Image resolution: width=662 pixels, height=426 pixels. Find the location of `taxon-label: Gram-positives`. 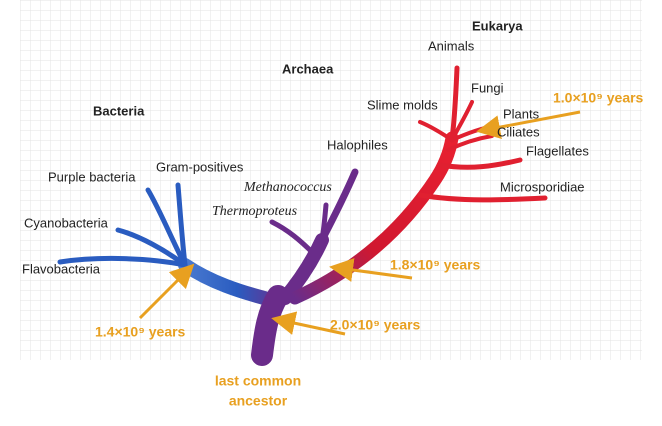

taxon-label: Gram-positives is located at coordinates (200, 166).